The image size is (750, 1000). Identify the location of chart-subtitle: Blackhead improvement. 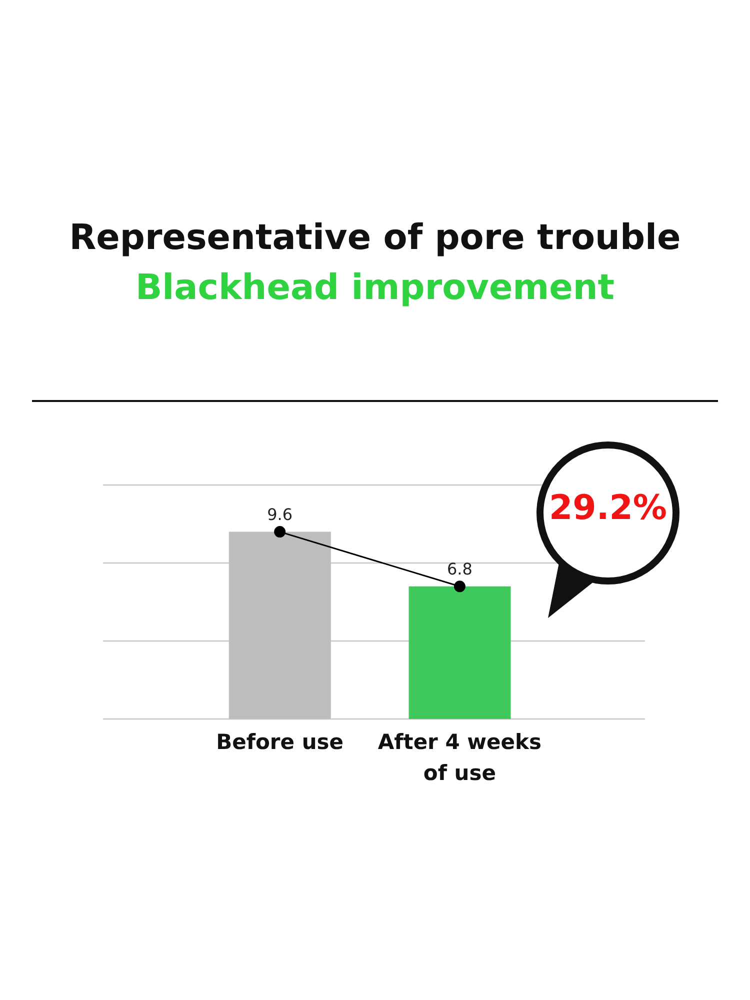
(375, 288).